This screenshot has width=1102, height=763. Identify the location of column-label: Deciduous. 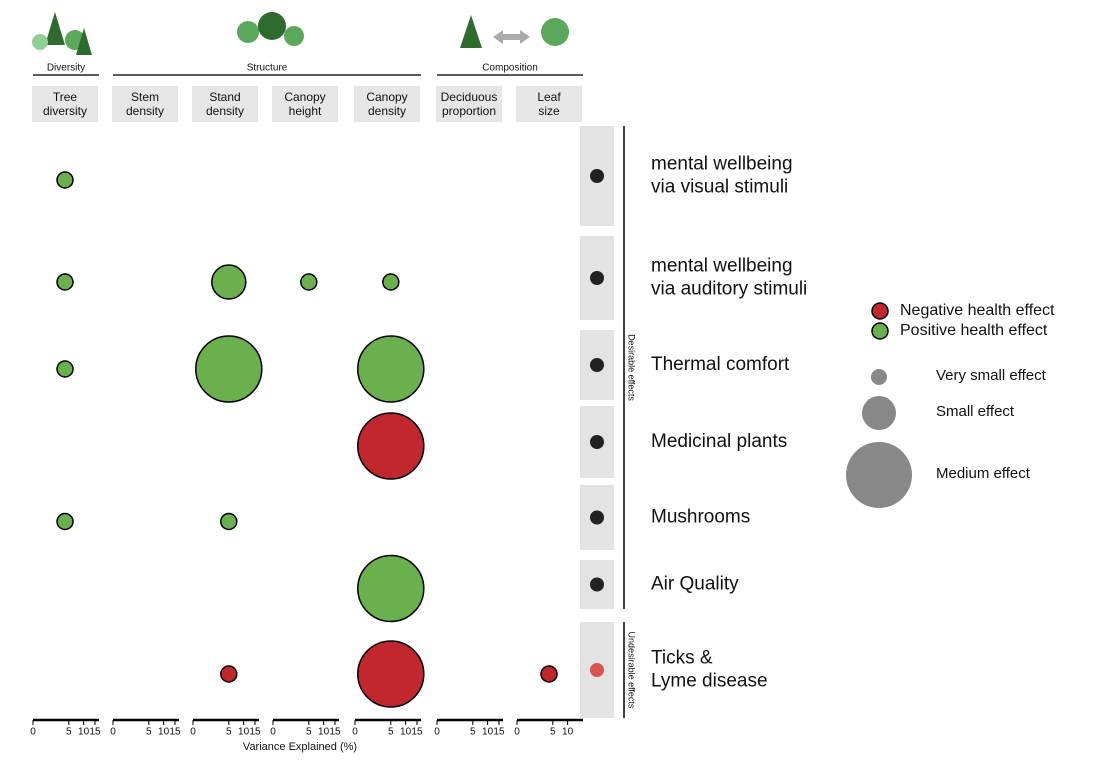
(469, 97).